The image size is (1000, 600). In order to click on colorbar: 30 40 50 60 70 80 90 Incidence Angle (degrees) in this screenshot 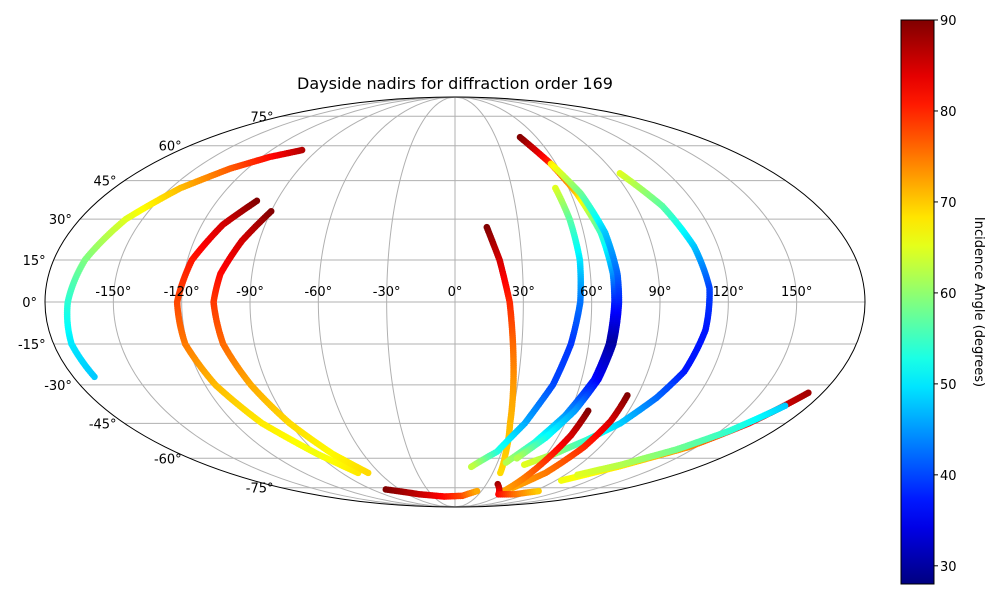, I will do `click(943, 299)`.